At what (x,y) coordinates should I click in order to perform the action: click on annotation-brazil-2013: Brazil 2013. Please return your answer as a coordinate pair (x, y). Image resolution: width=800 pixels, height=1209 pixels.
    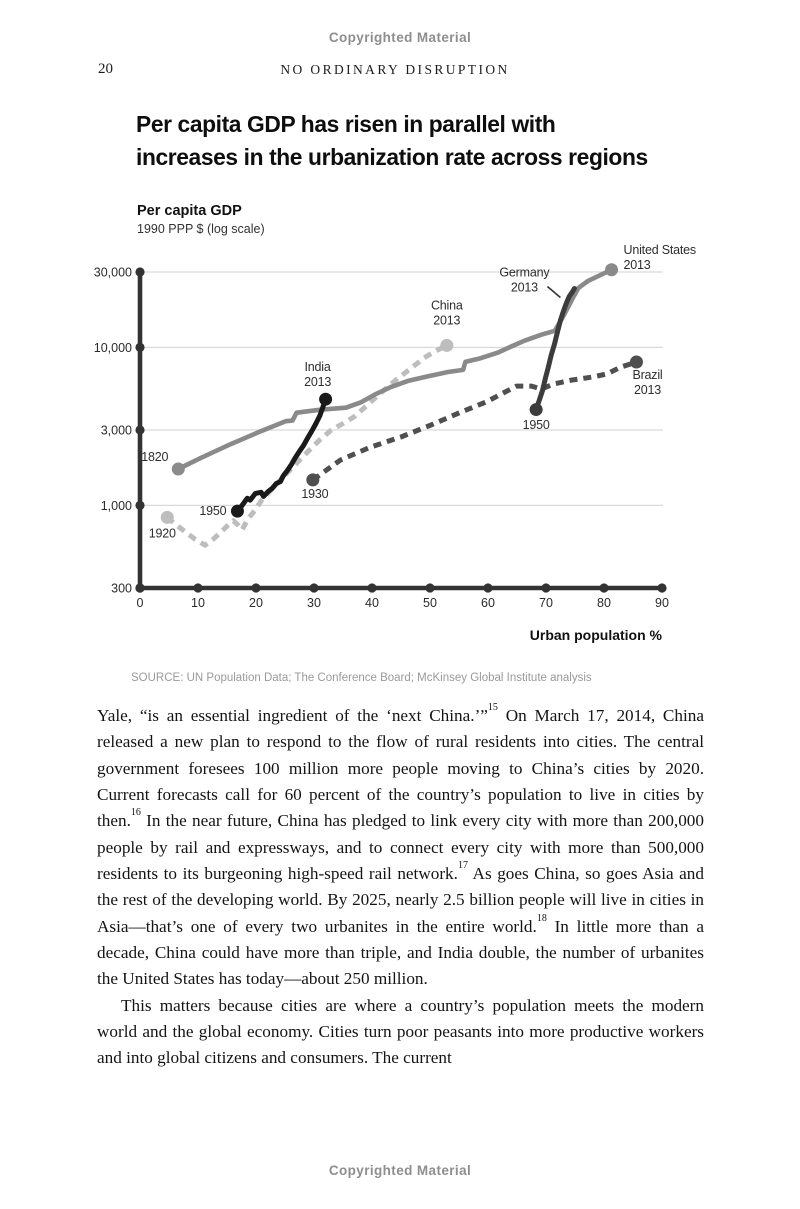
    Looking at the image, I should click on (647, 382).